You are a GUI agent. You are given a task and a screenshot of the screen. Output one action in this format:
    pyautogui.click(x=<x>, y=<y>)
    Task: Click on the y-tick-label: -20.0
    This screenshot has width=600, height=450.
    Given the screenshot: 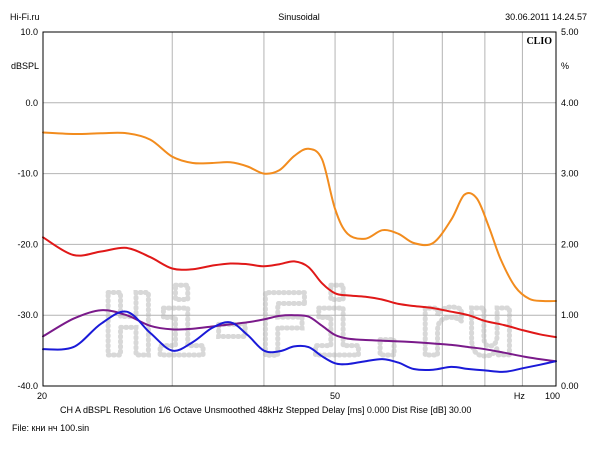 What is the action you would take?
    pyautogui.click(x=27, y=244)
    